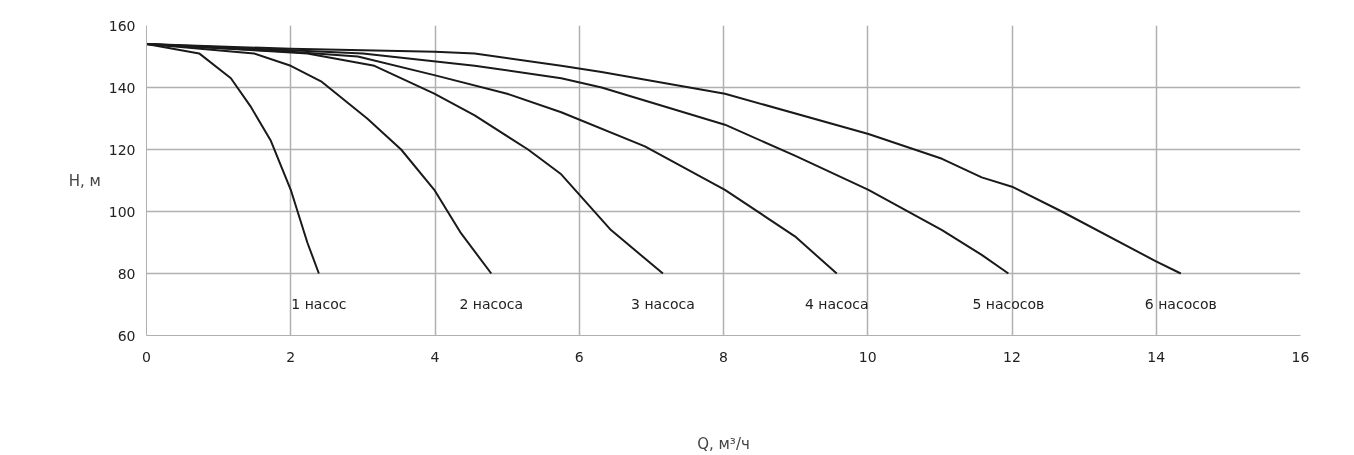 The height and width of the screenshot is (455, 1354). Describe the element at coordinates (491, 303) in the screenshot. I see `text: 2 насоса` at that location.